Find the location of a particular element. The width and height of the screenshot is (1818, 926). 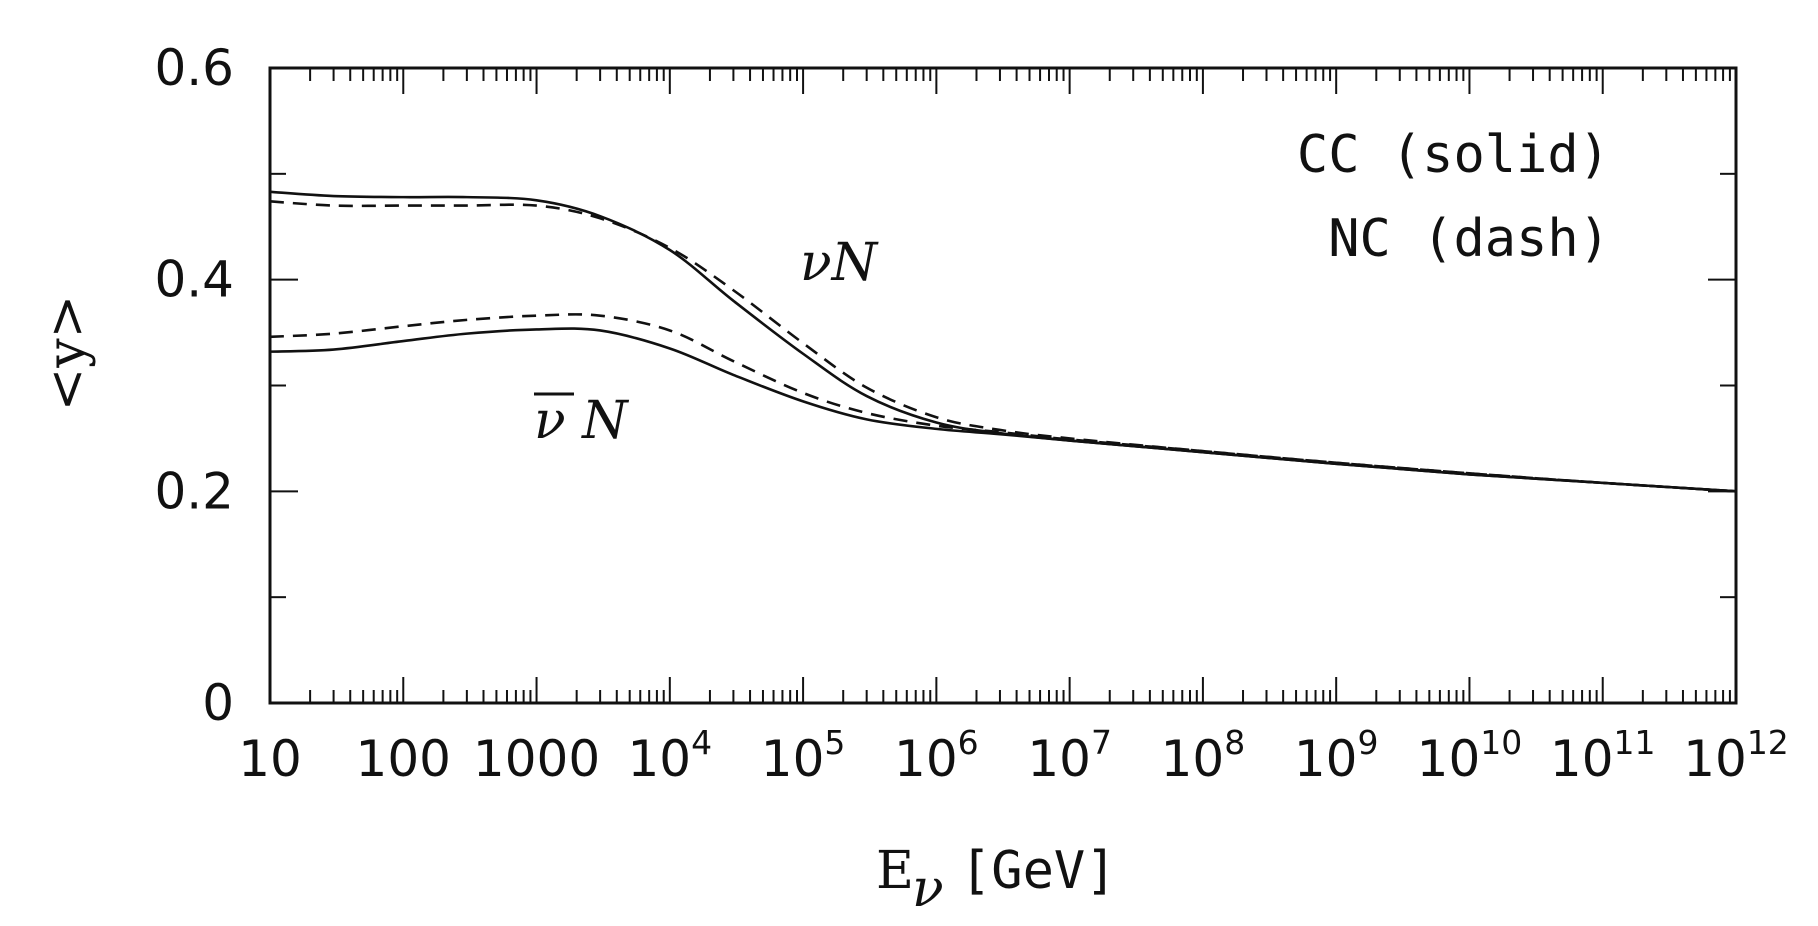

annotation-antinu-n-group: ν N is located at coordinates (581, 421).